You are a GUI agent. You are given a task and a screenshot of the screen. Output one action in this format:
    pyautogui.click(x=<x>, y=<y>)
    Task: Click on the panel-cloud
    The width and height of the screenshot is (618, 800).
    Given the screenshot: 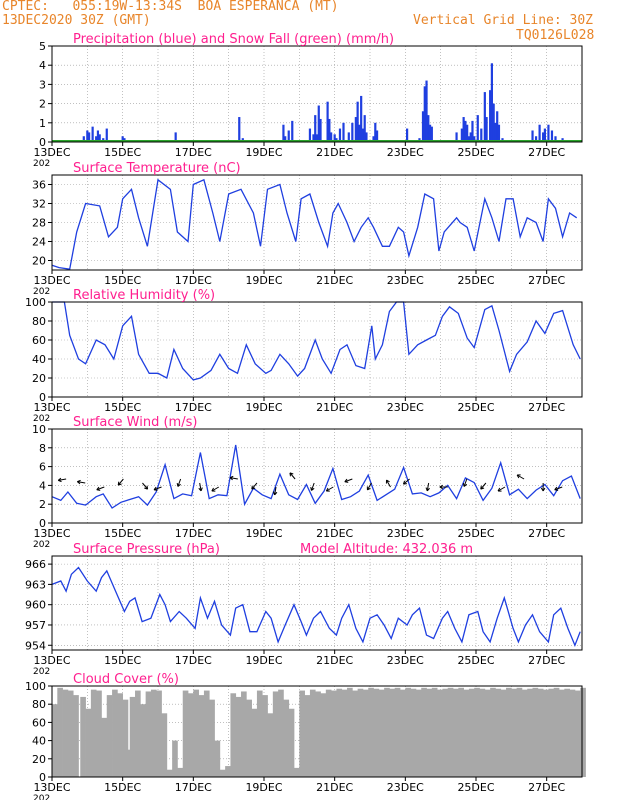 What is the action you would take?
    pyautogui.click(x=317, y=733)
    